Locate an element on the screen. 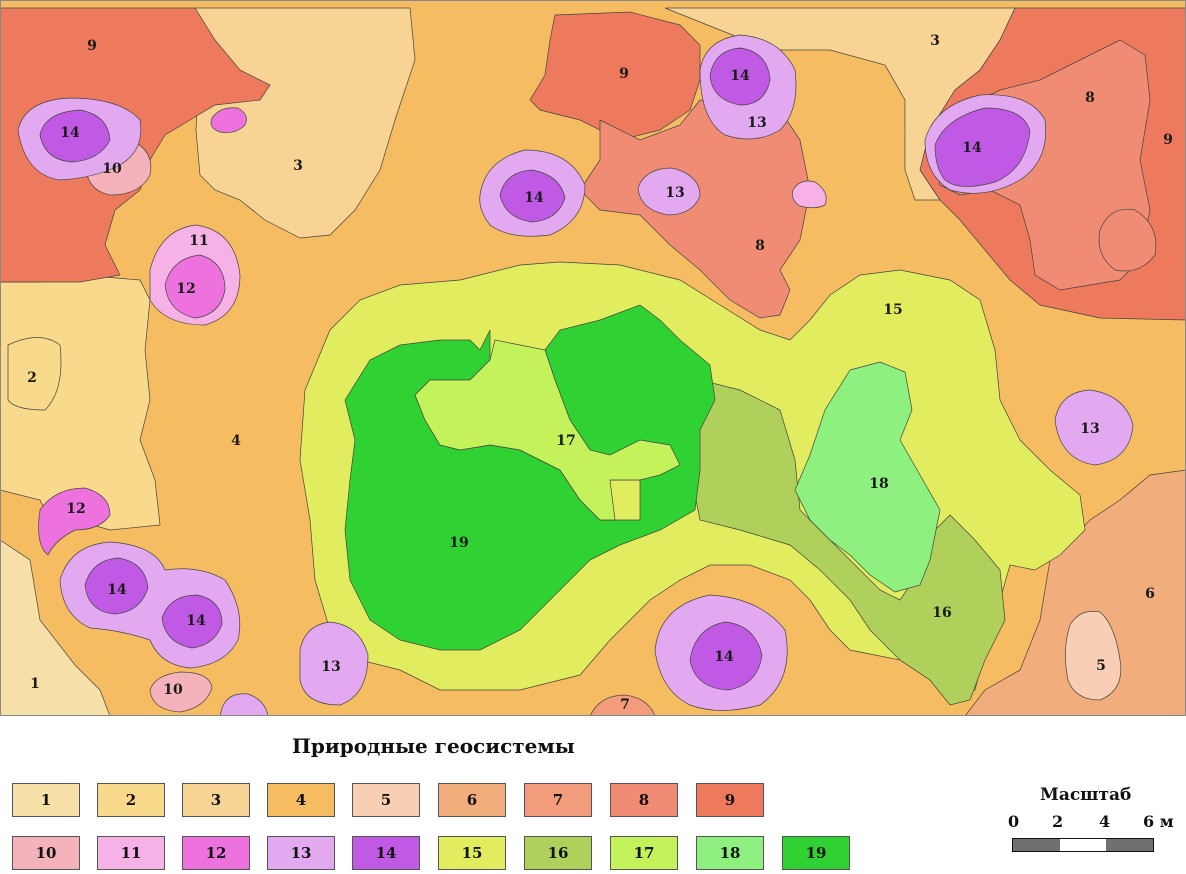  region-13-right is located at coordinates (1094, 427).